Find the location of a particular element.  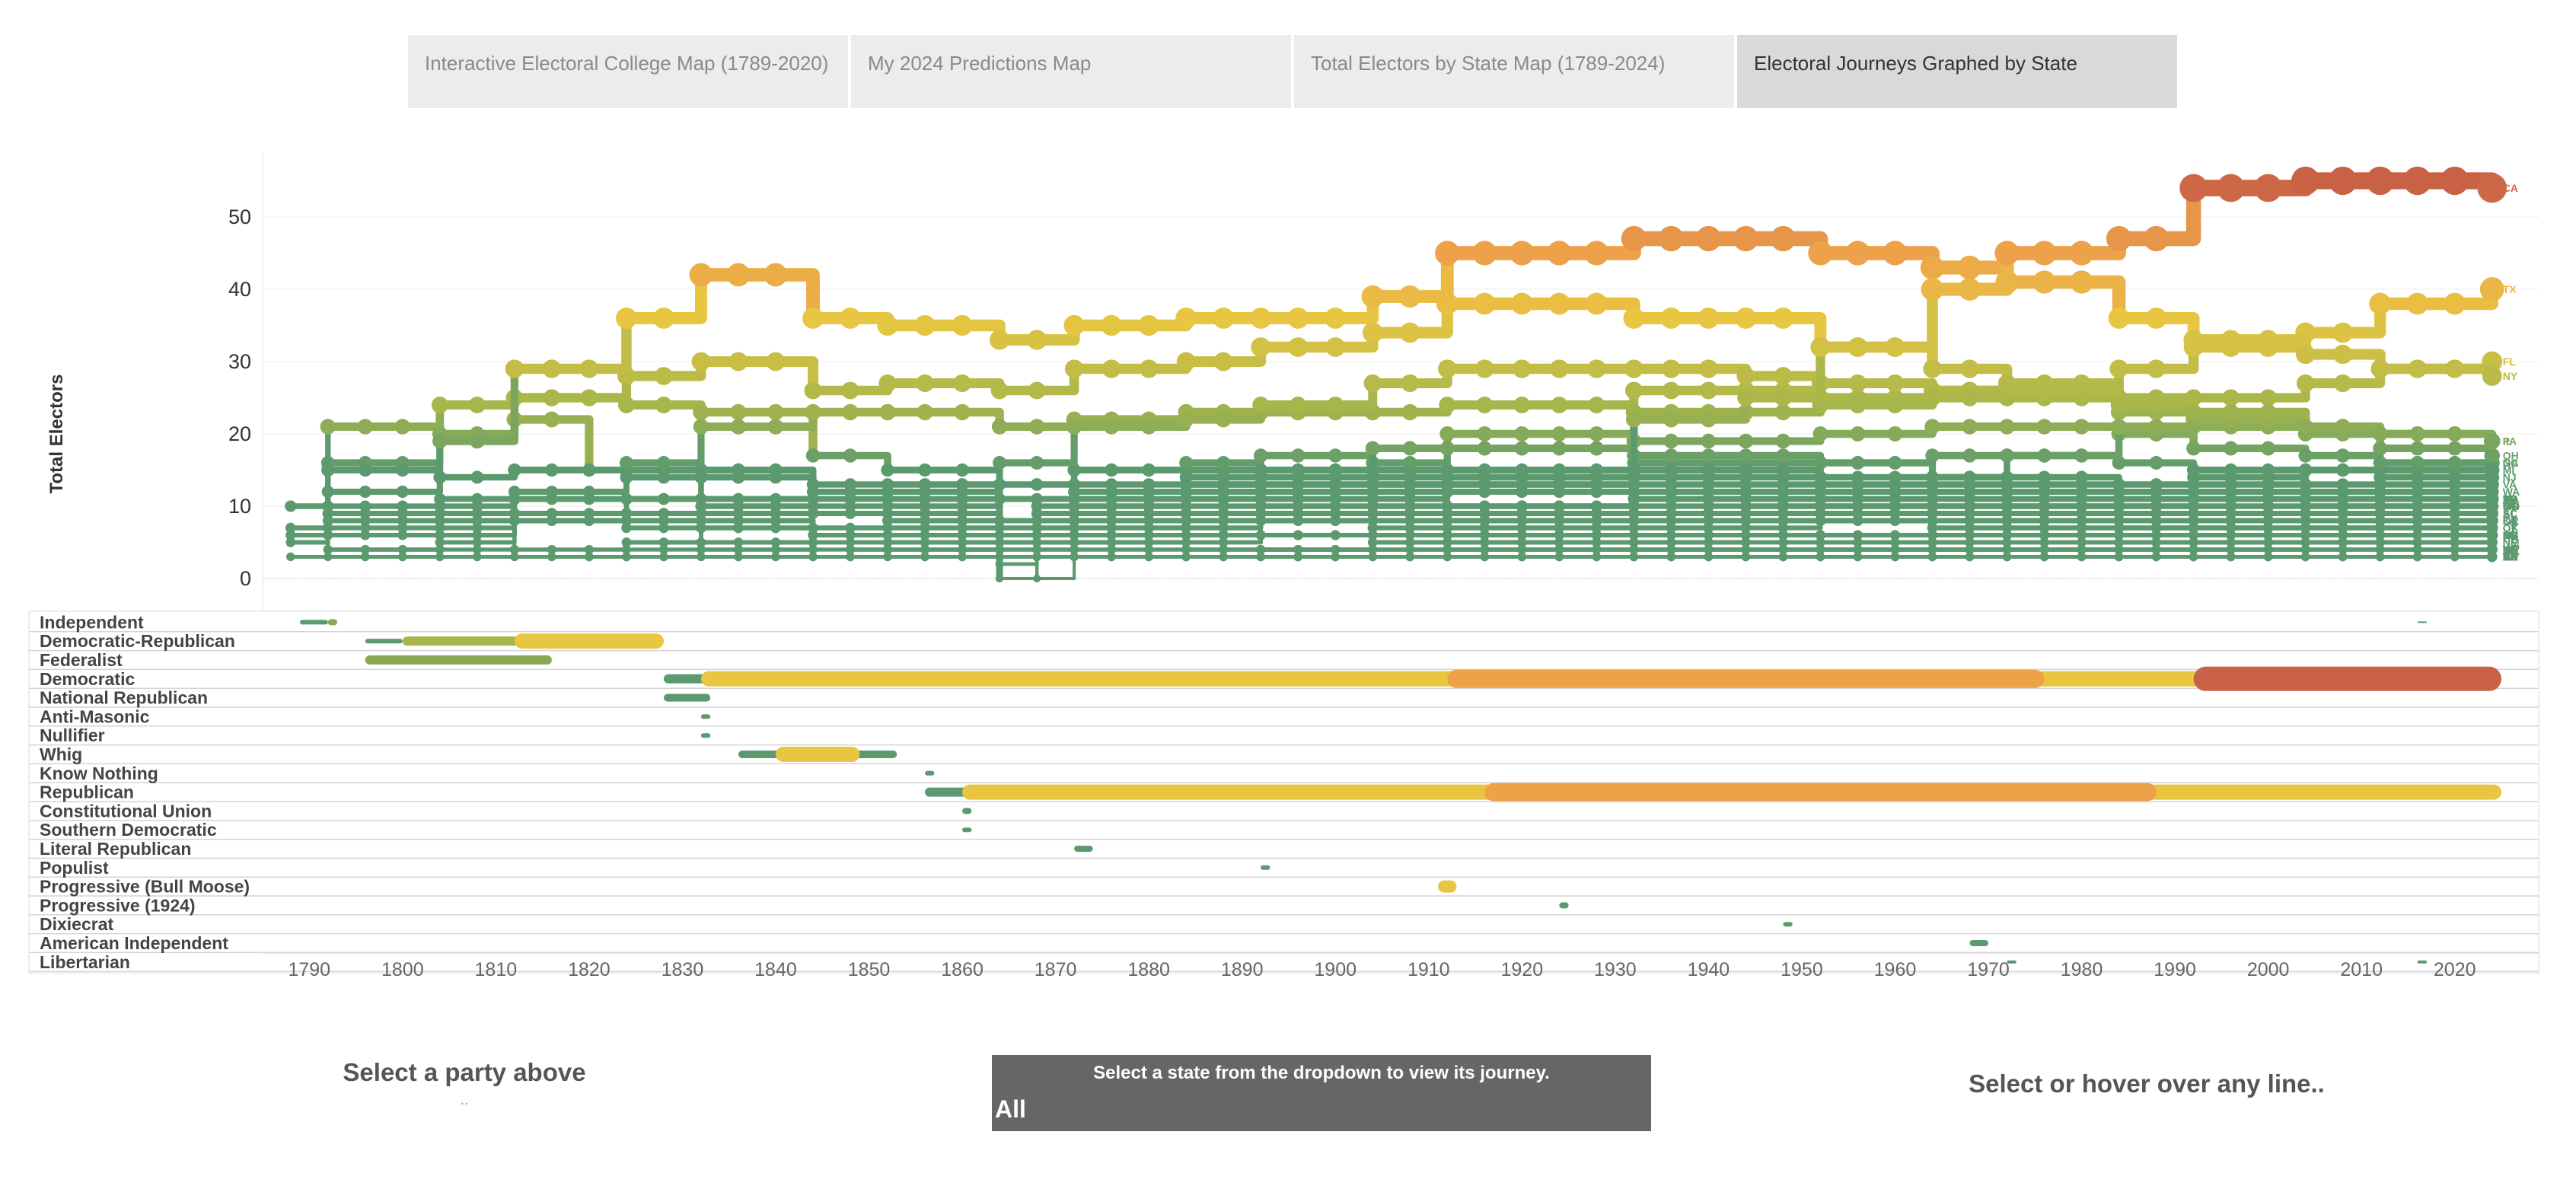

state-label: OK is located at coordinates (2511, 528).